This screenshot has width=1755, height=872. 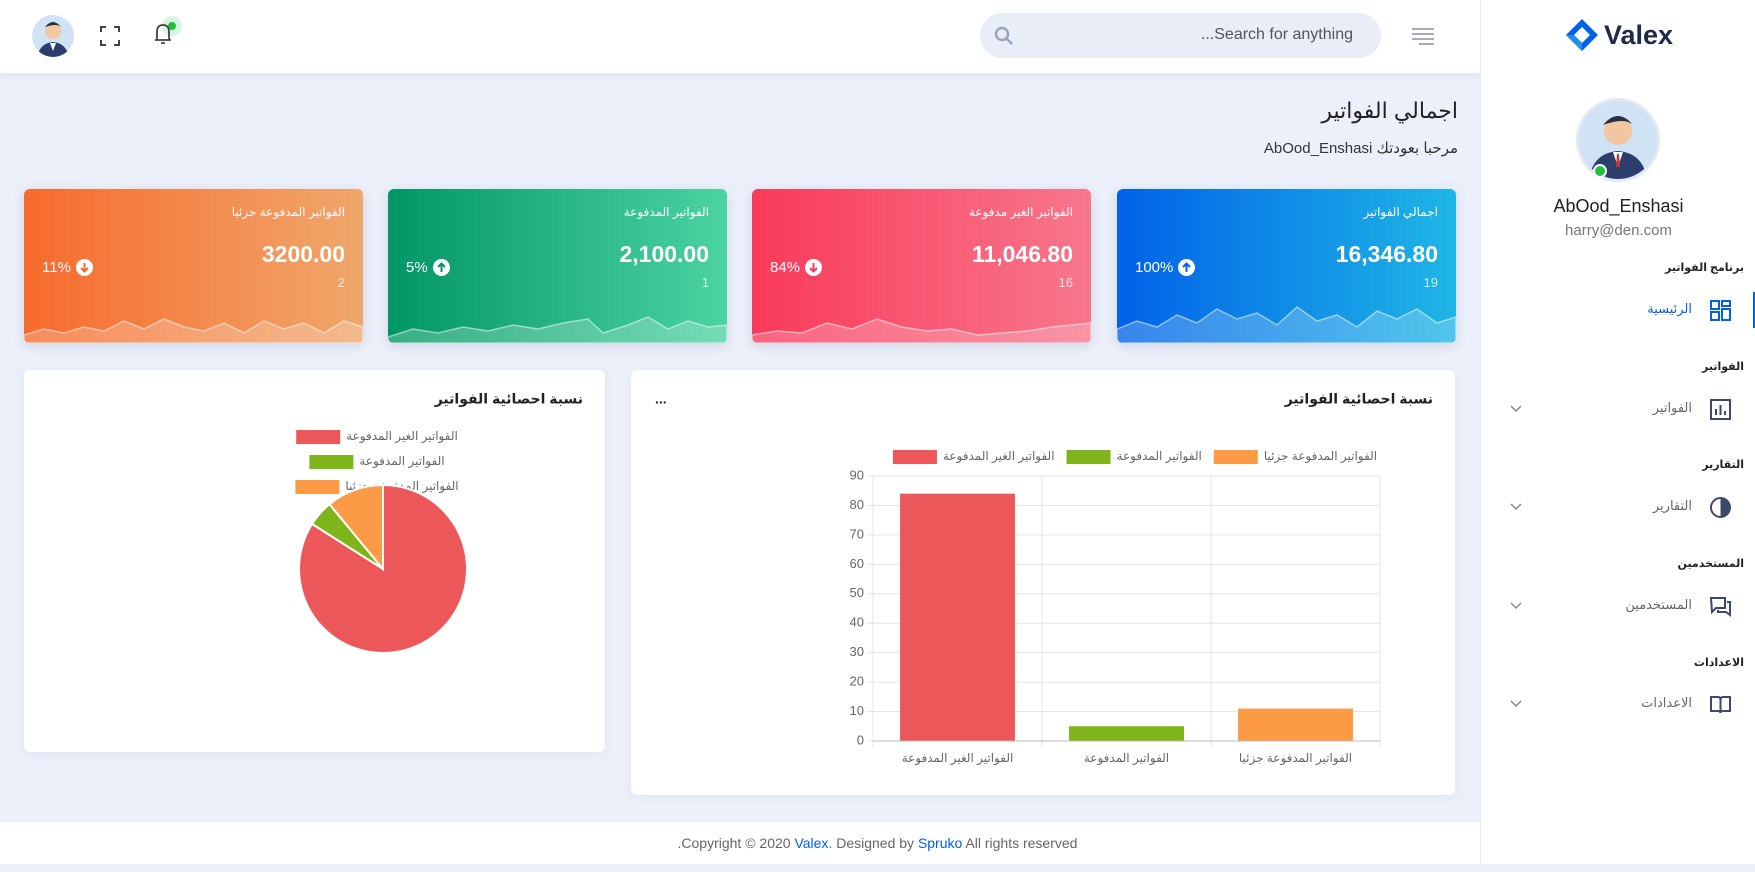 What do you see at coordinates (785, 267) in the screenshot?
I see `percent-text: 84%` at bounding box center [785, 267].